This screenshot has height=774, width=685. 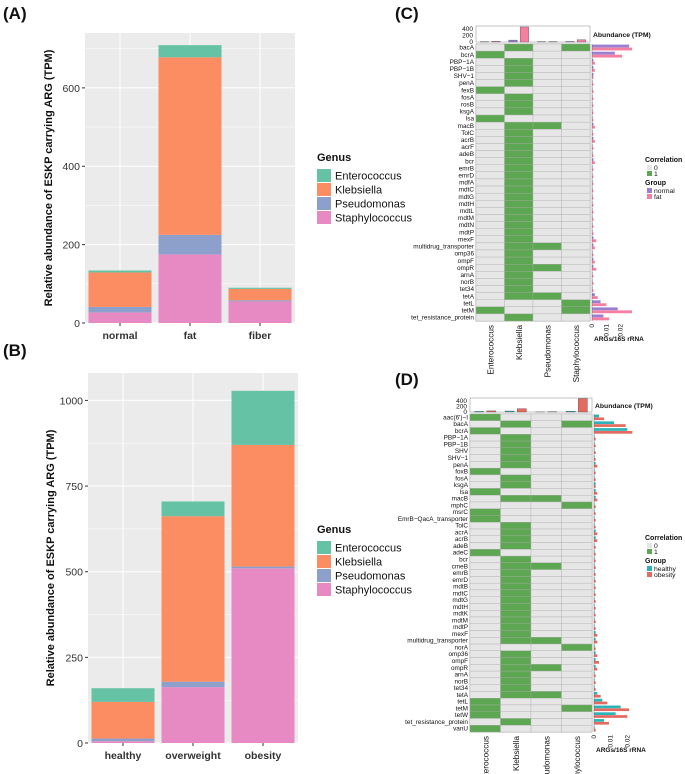 I want to click on heatmap-row-label: PBP−1A, so click(x=456, y=438).